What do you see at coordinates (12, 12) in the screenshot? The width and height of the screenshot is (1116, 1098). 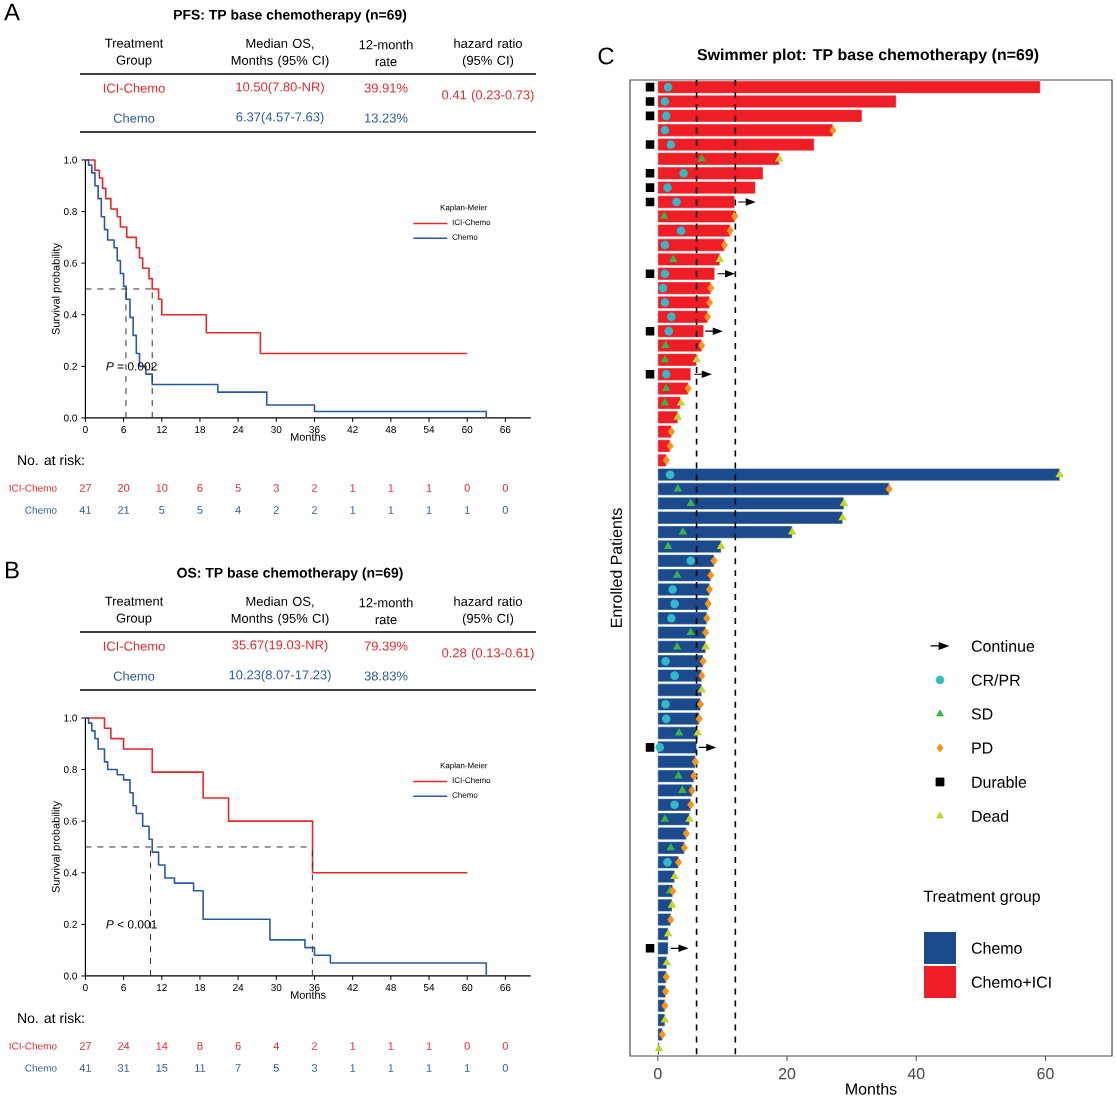 I see `text: A` at bounding box center [12, 12].